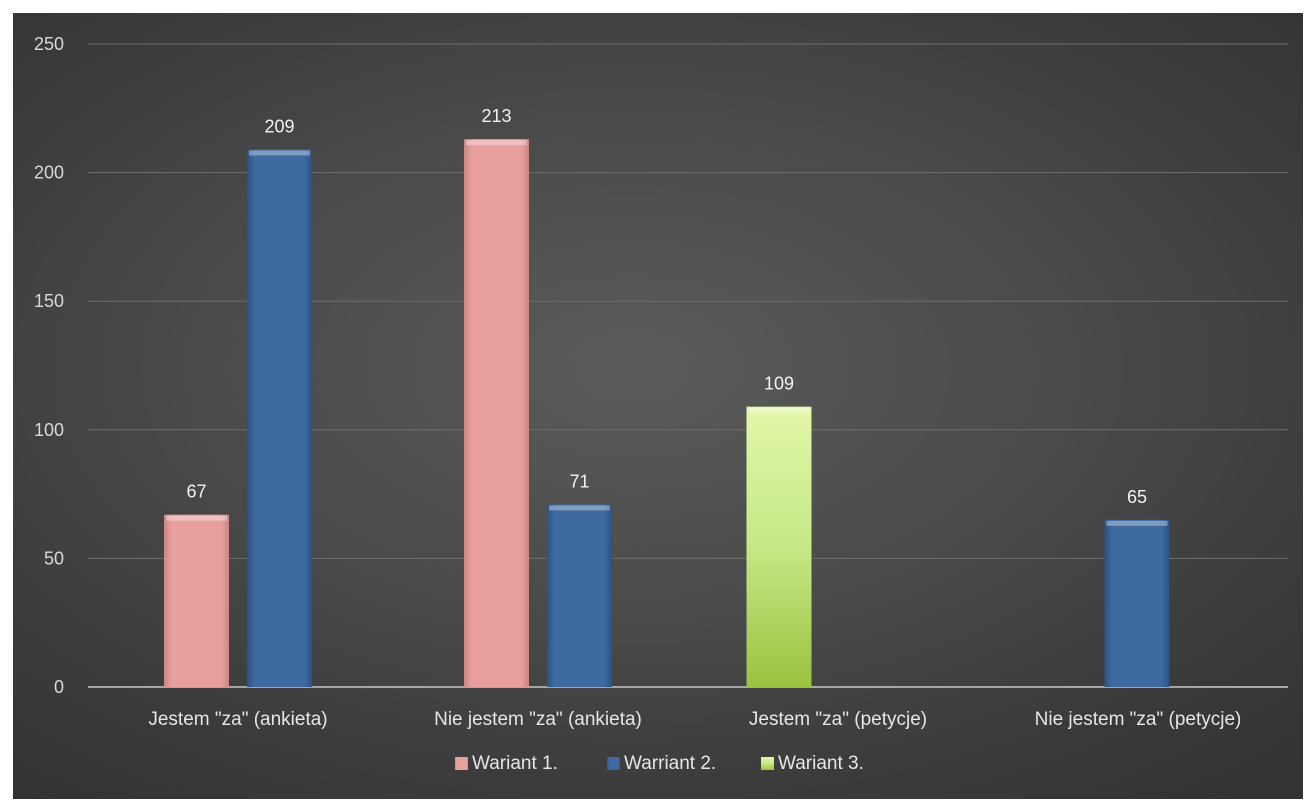 This screenshot has width=1306, height=801. What do you see at coordinates (59, 687) in the screenshot?
I see `y-tick-label: 0` at bounding box center [59, 687].